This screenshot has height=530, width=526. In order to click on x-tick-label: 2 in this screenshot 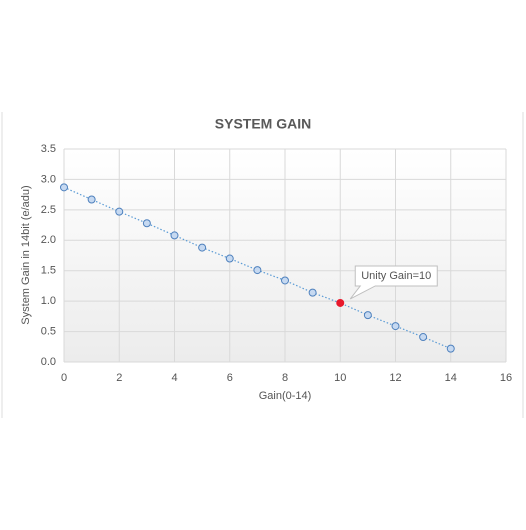, I will do `click(119, 378)`.